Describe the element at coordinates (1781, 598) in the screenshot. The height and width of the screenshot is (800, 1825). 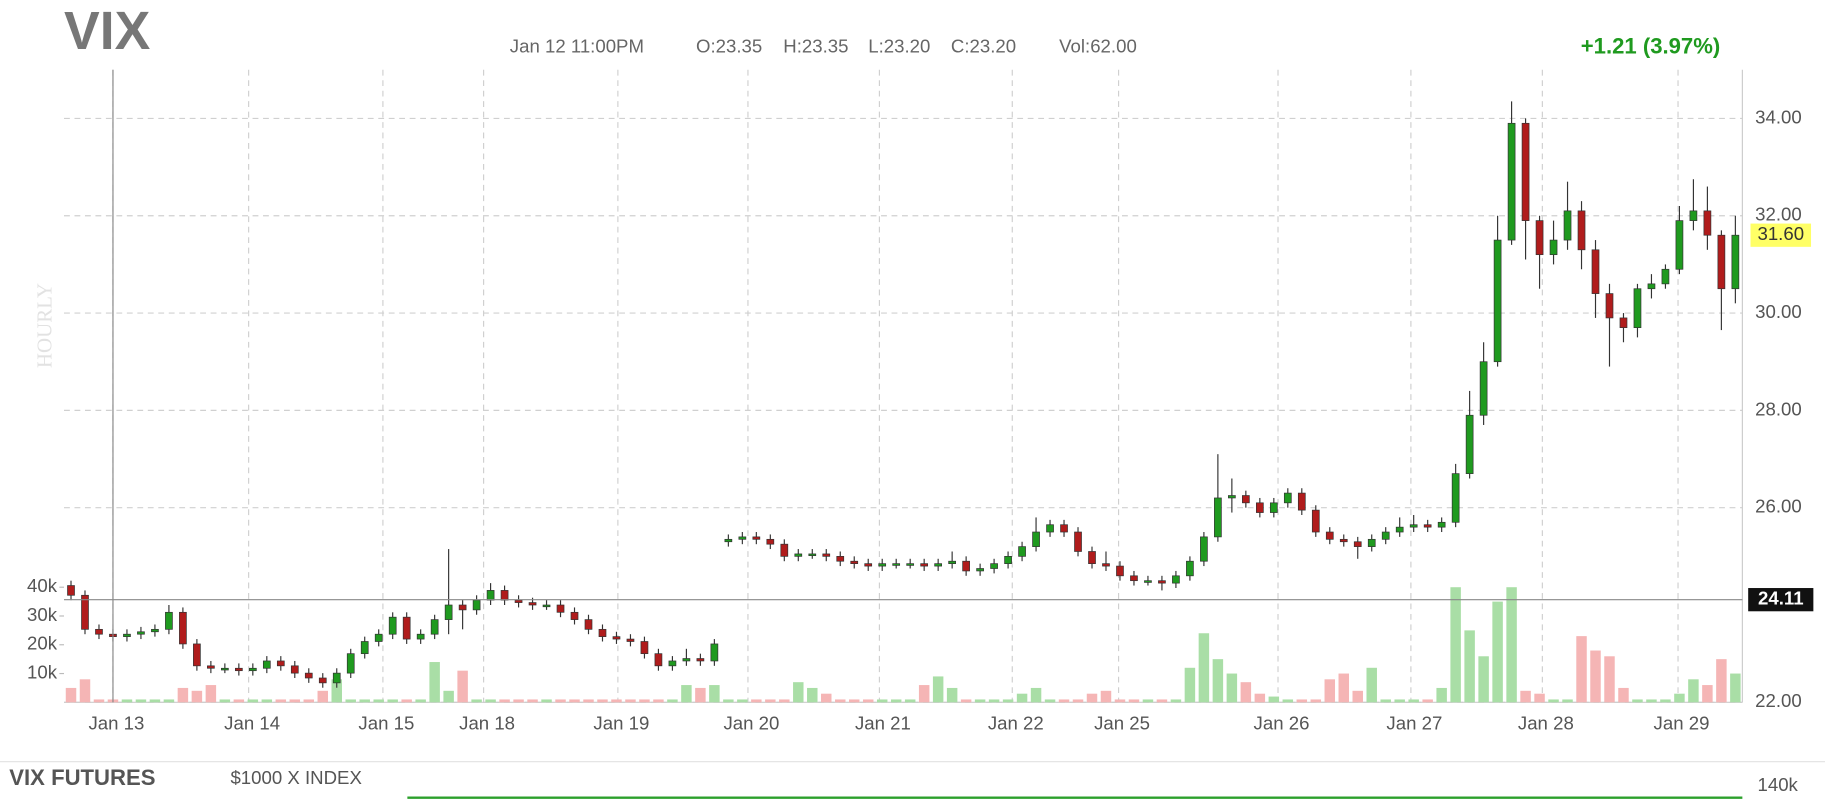
I see `crosshair-price-label: 24.11` at that location.